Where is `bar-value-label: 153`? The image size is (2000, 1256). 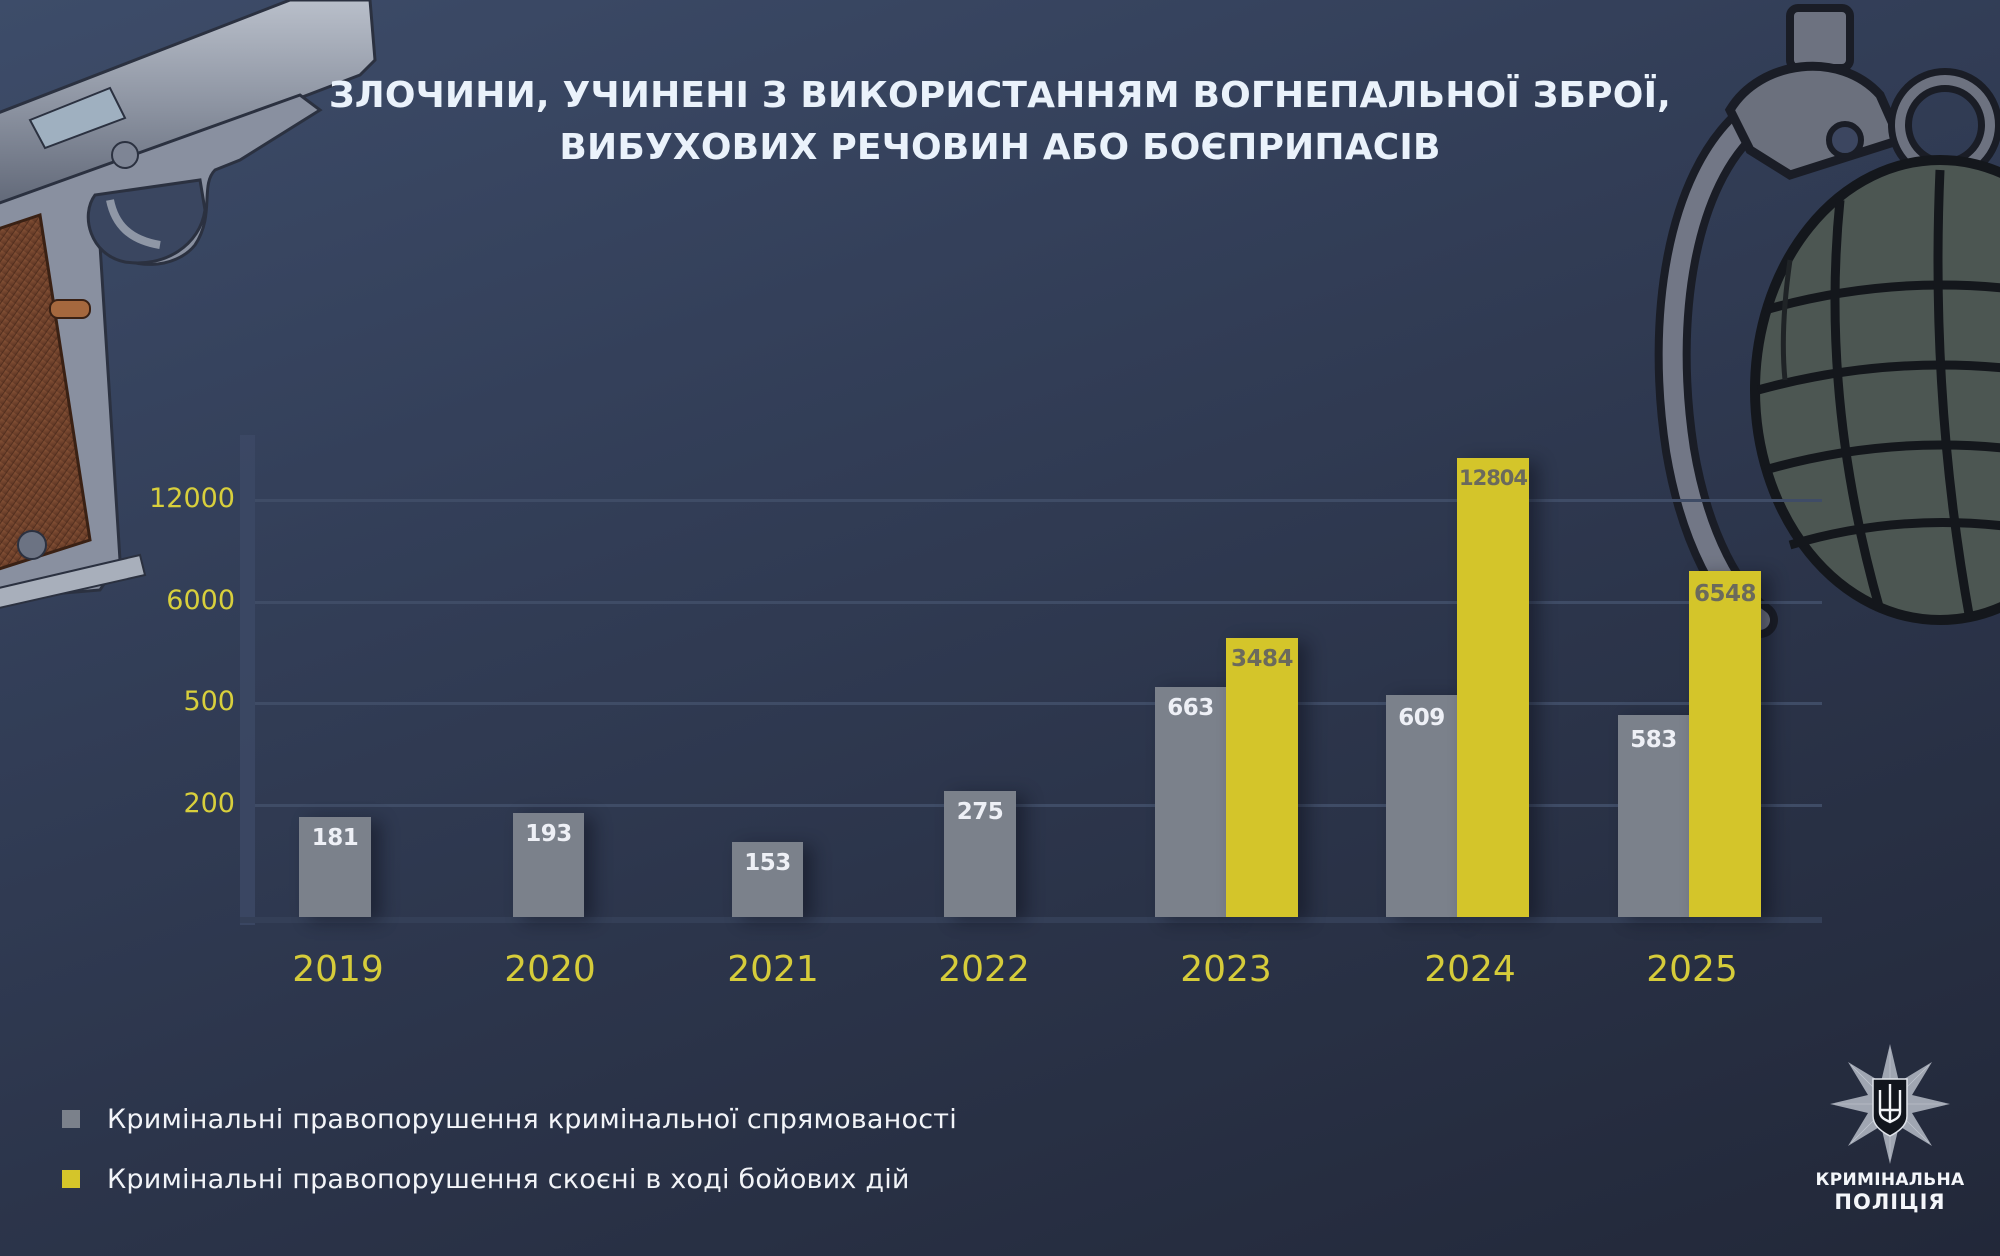
bar-value-label: 153 is located at coordinates (767, 863).